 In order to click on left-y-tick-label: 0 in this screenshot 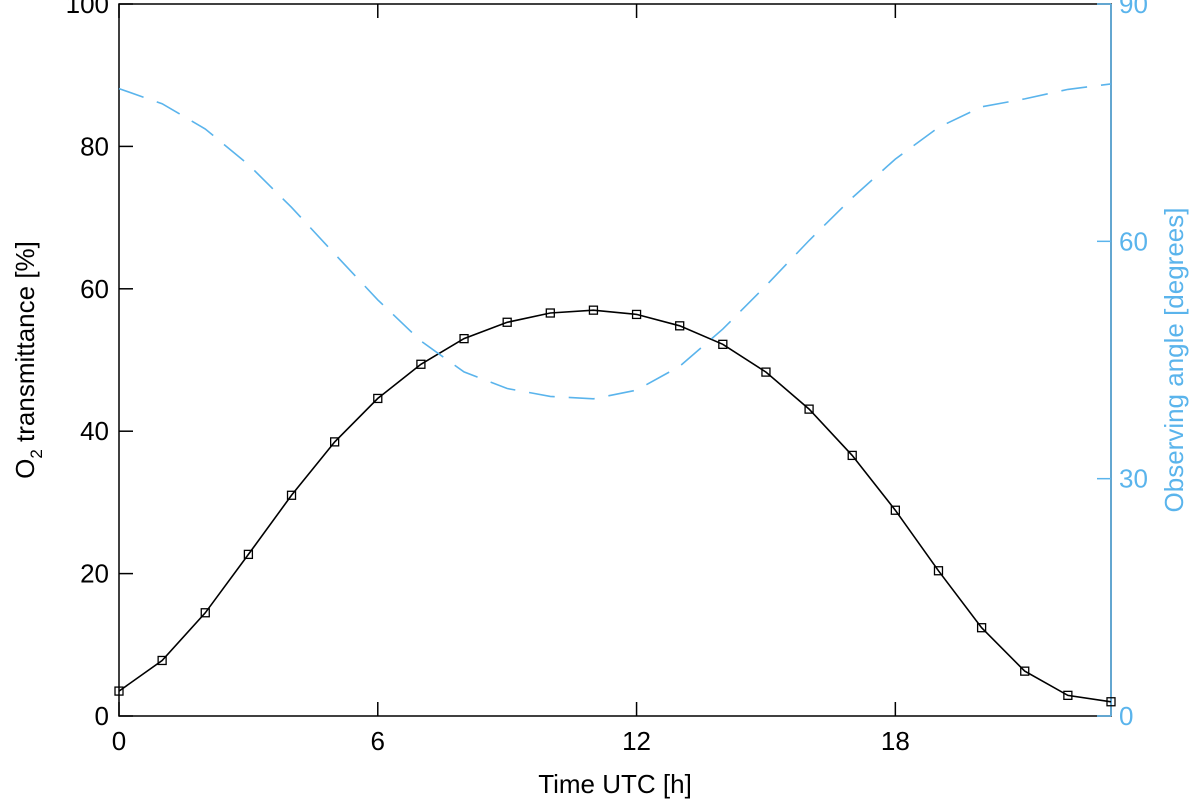, I will do `click(102, 716)`.